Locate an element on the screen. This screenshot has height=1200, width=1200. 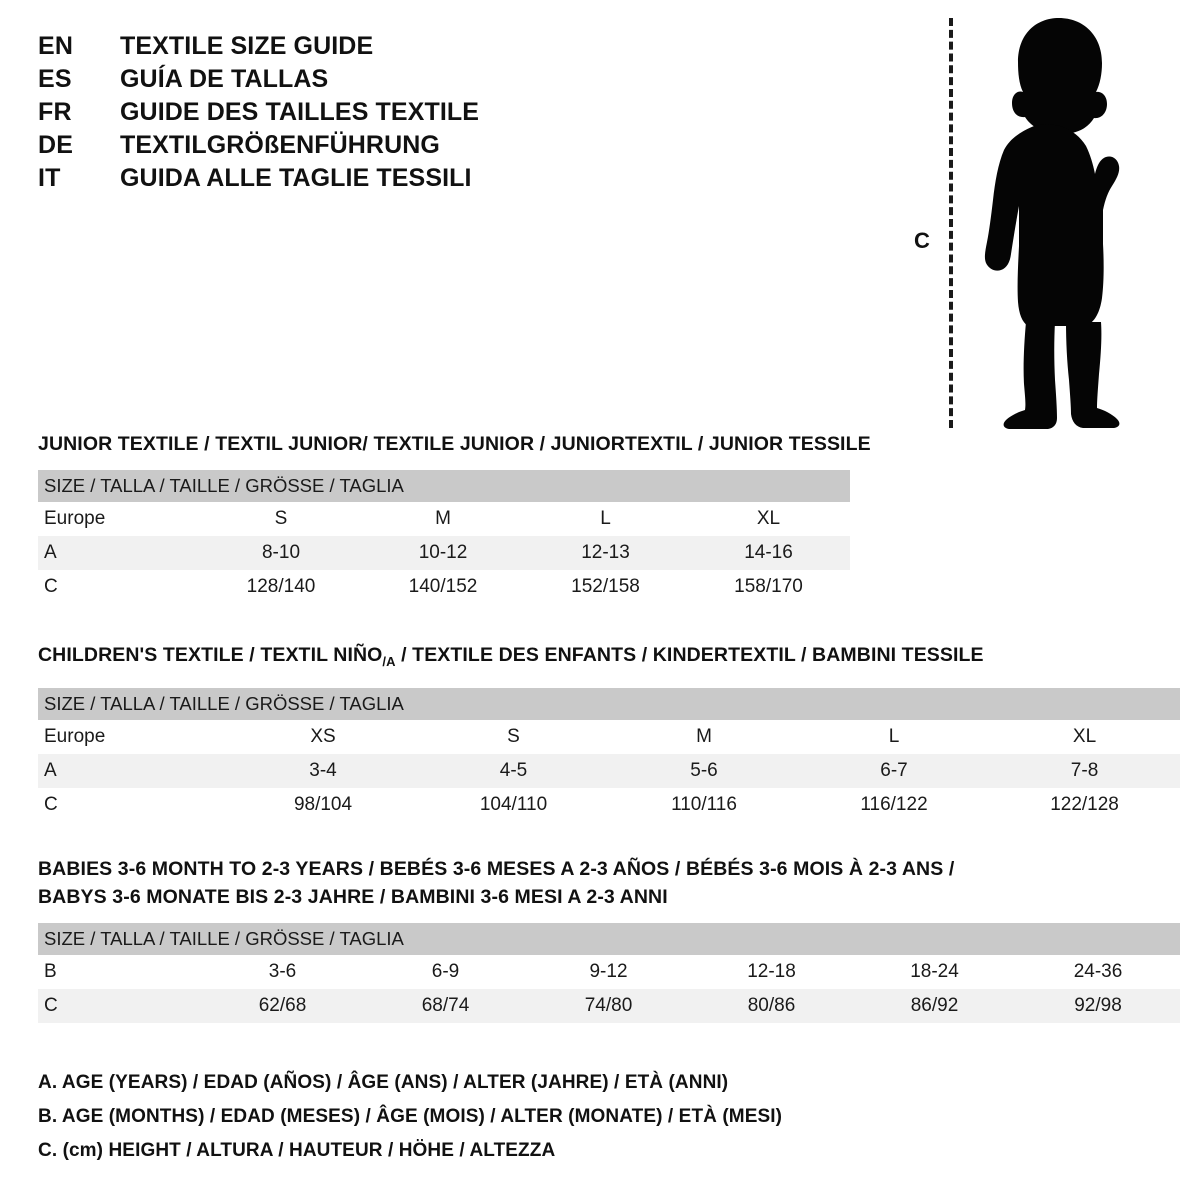
section-title-children-sub: /A is located at coordinates (389, 661).